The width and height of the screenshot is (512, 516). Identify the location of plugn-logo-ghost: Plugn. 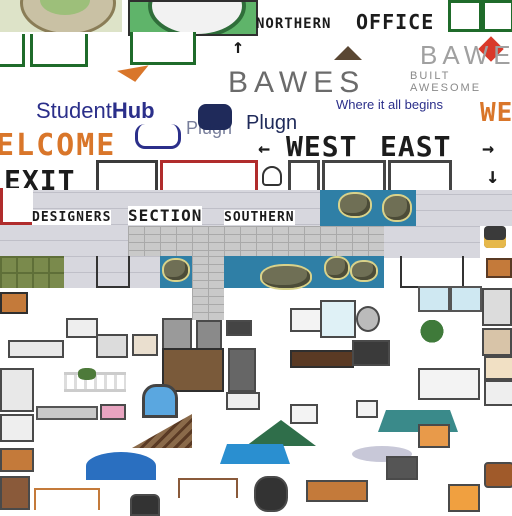
(209, 128).